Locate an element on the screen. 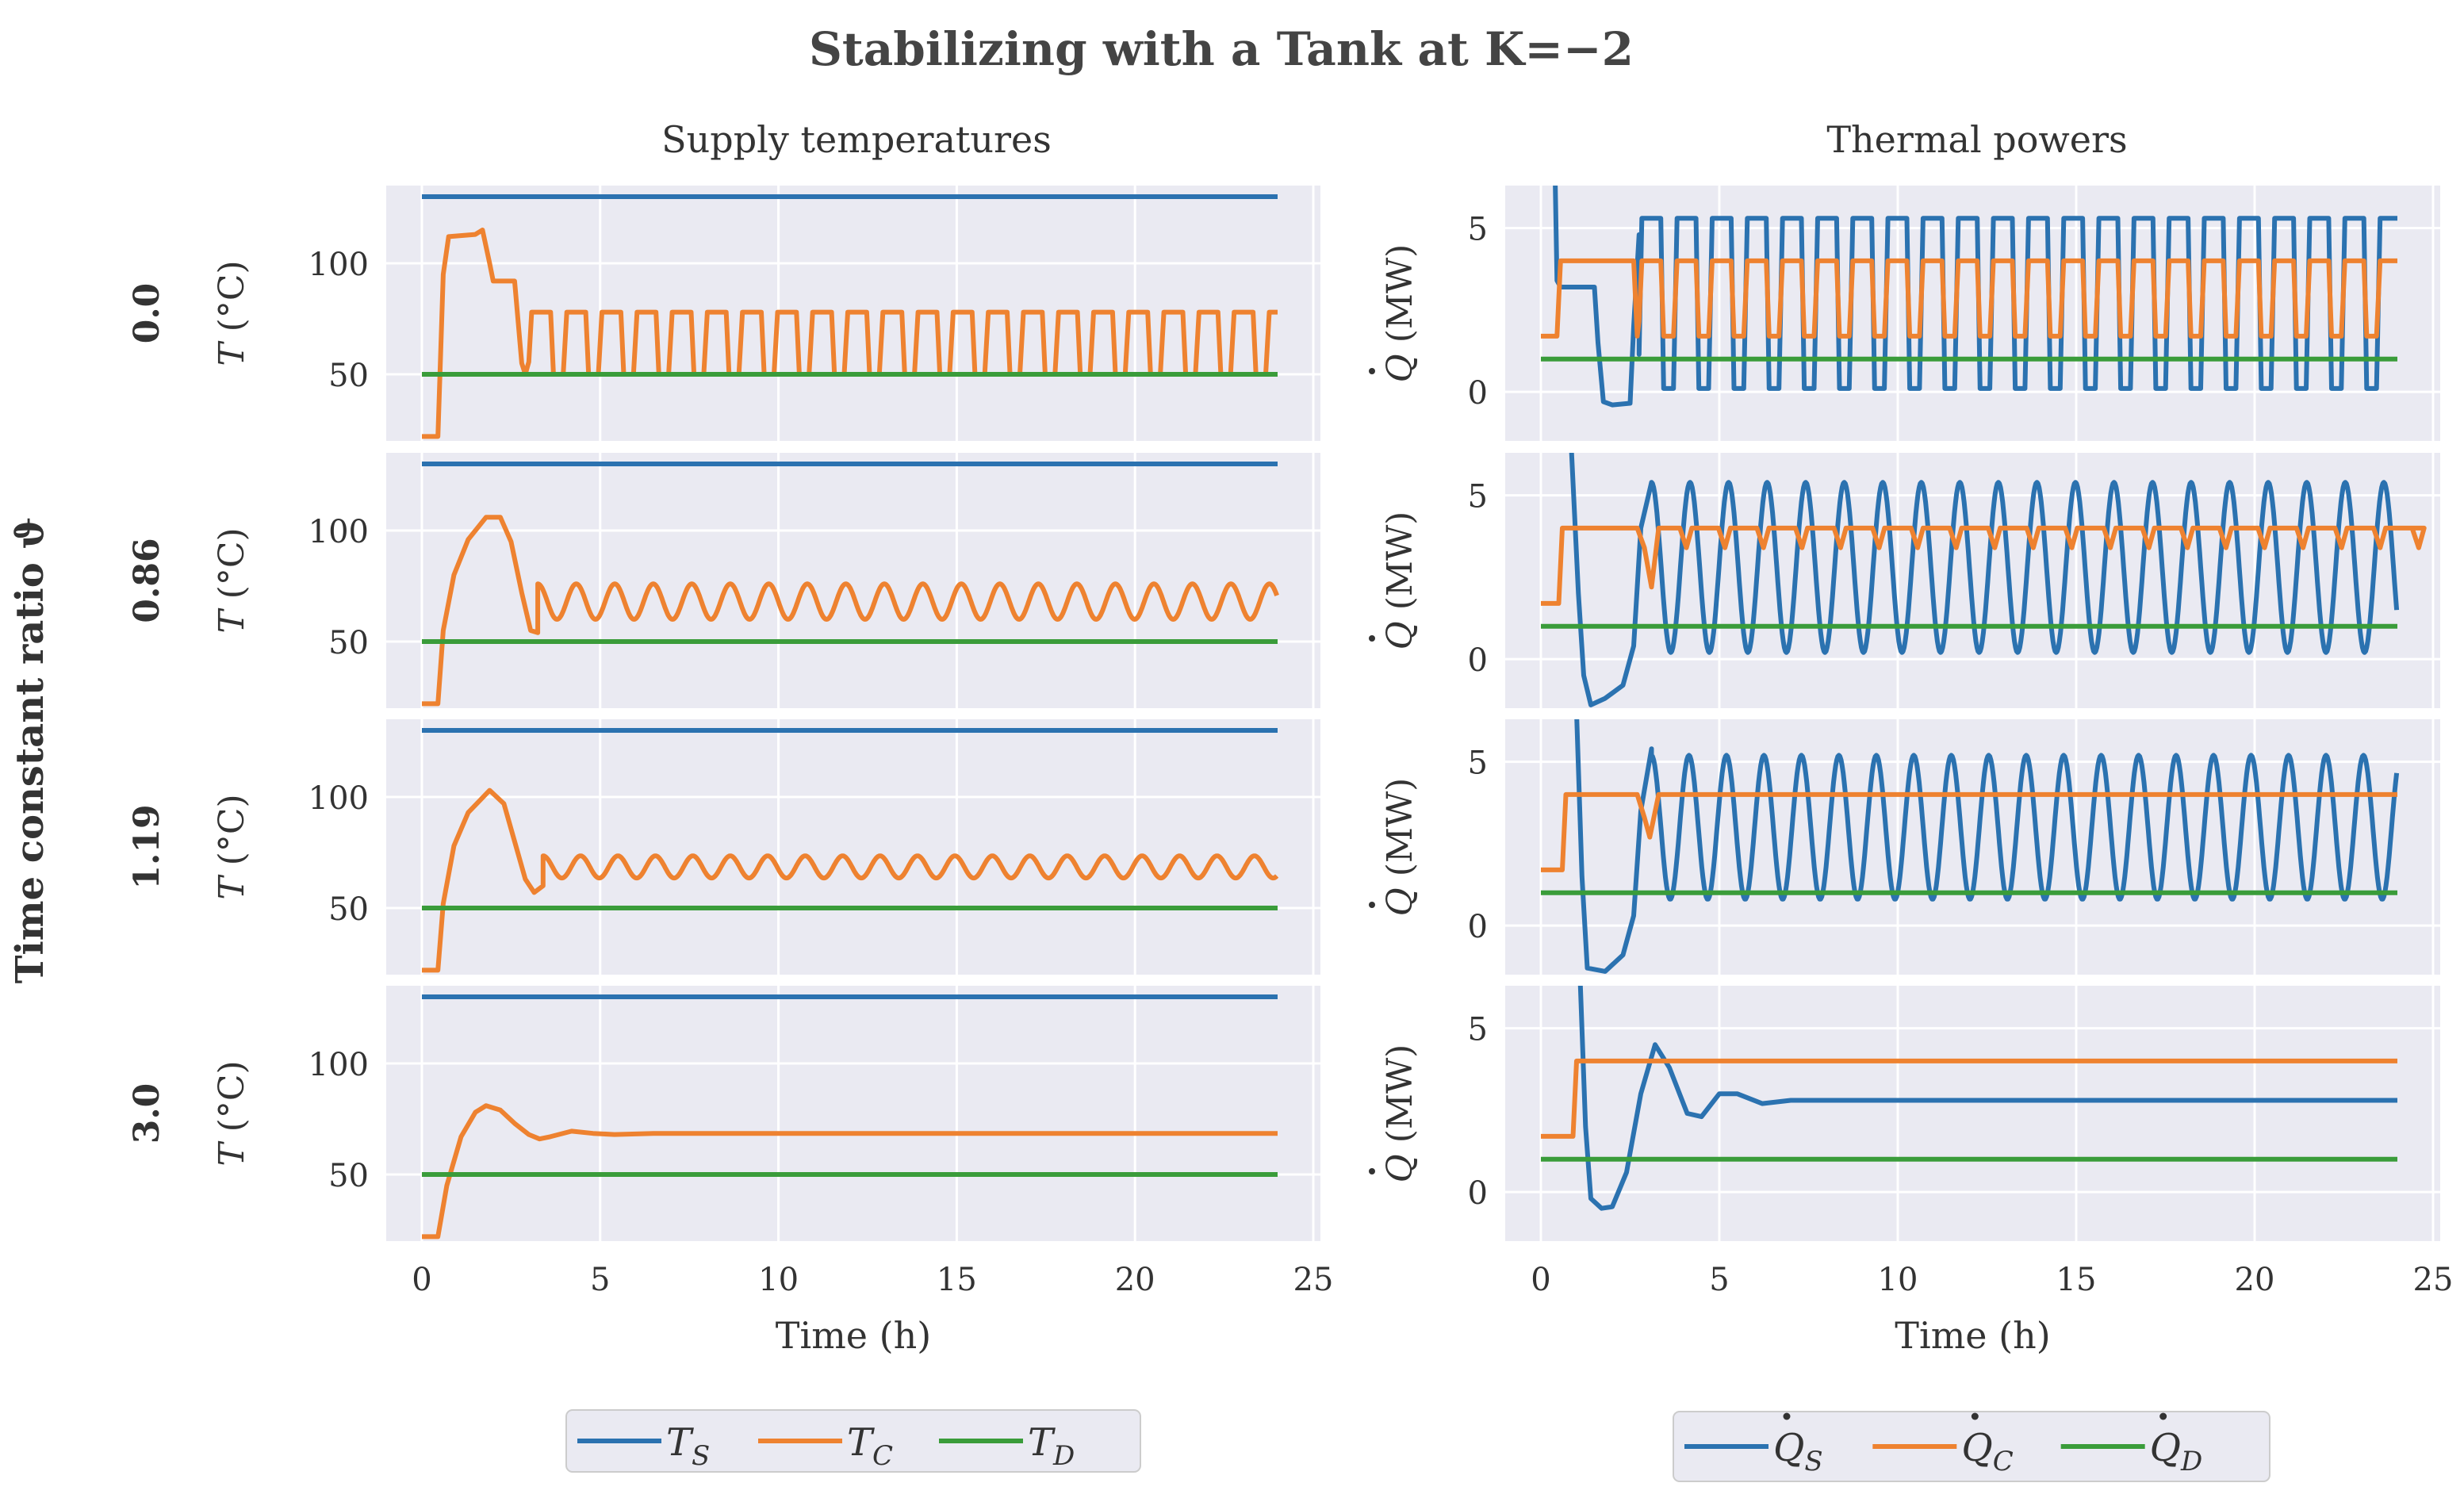 This screenshot has width=2464, height=1502. legend-label: QD is located at coordinates (2176, 1452).